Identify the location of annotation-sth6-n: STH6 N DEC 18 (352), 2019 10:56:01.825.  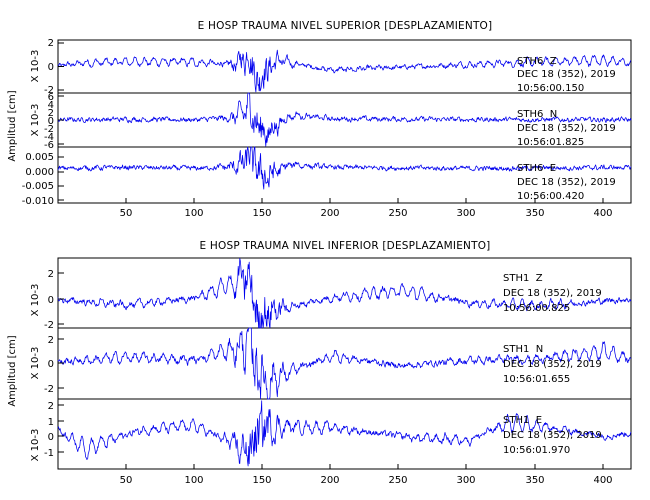
(566, 128).